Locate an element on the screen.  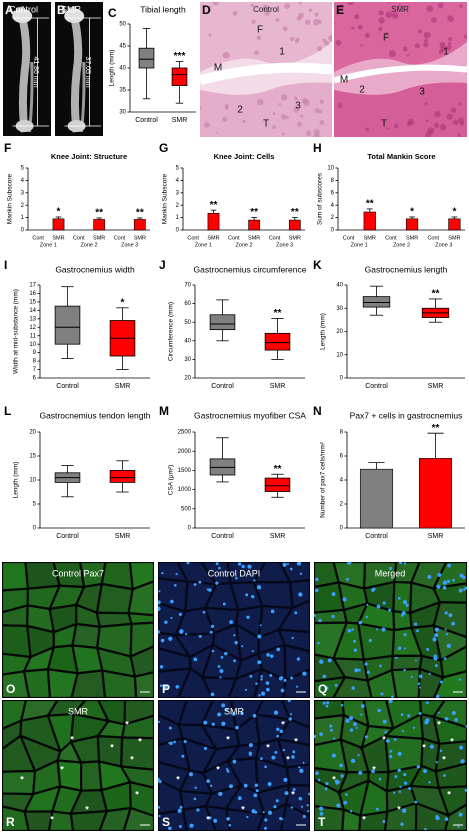
y-axis-label: Circumference (mm) is located at coordinates (171, 331).